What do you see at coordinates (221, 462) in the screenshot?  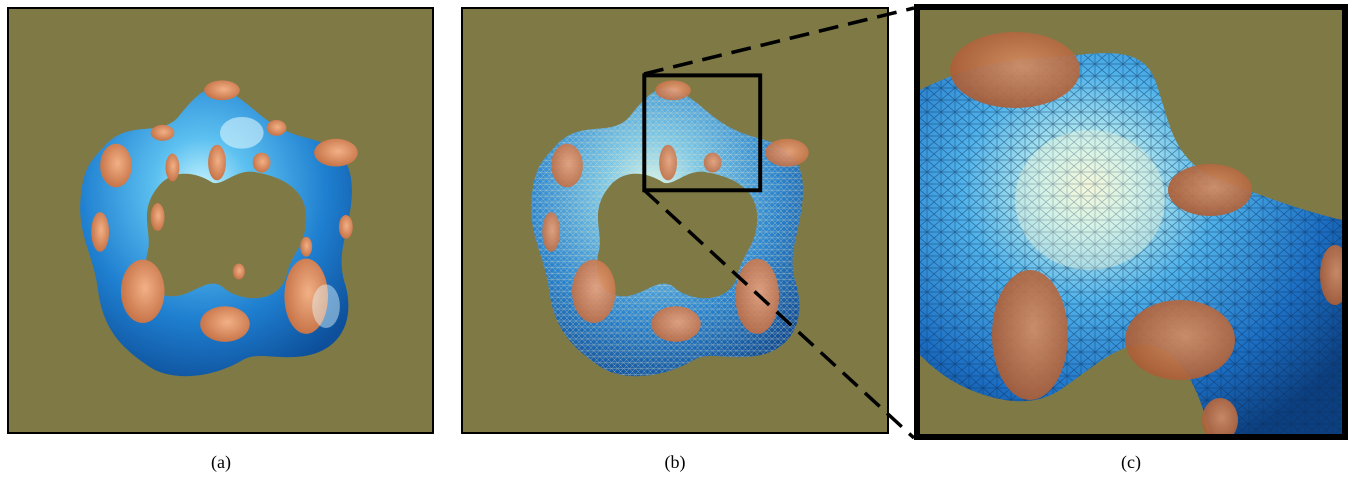 I see `caption-a: (a)` at bounding box center [221, 462].